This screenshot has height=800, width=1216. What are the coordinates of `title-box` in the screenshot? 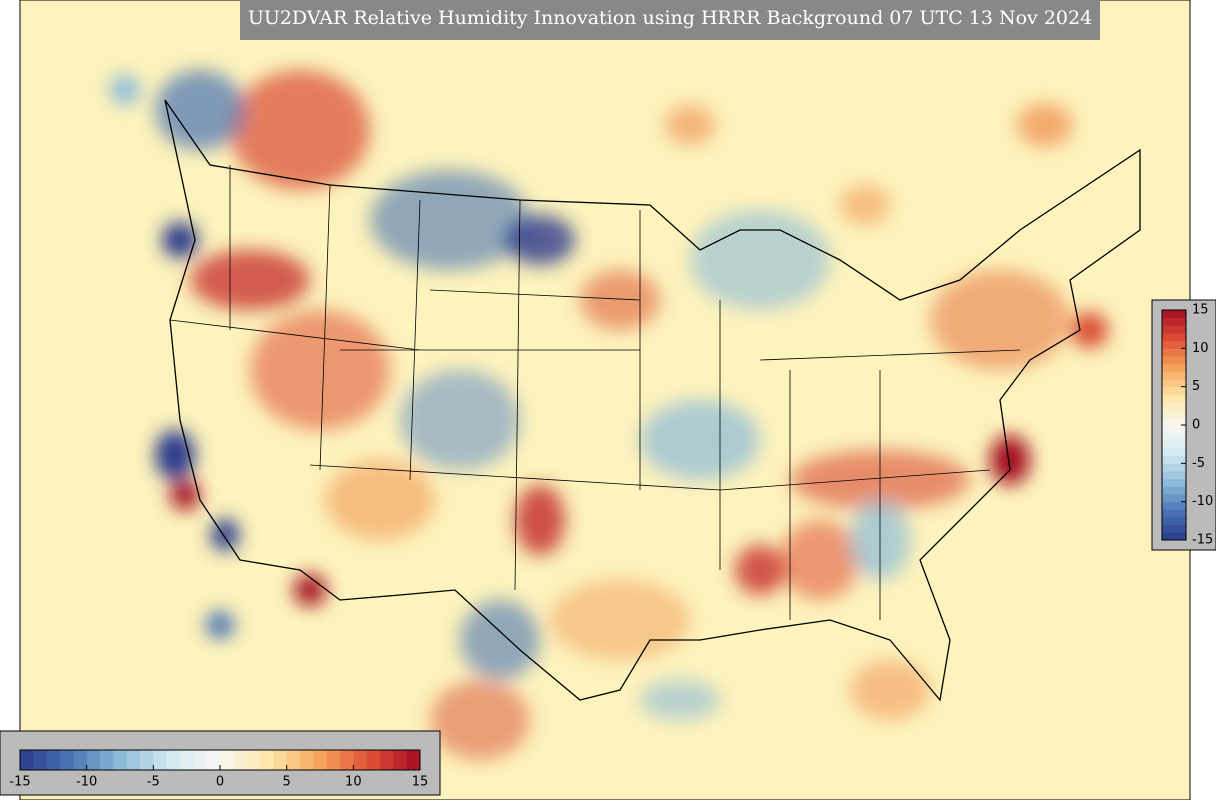 It's located at (670, 20).